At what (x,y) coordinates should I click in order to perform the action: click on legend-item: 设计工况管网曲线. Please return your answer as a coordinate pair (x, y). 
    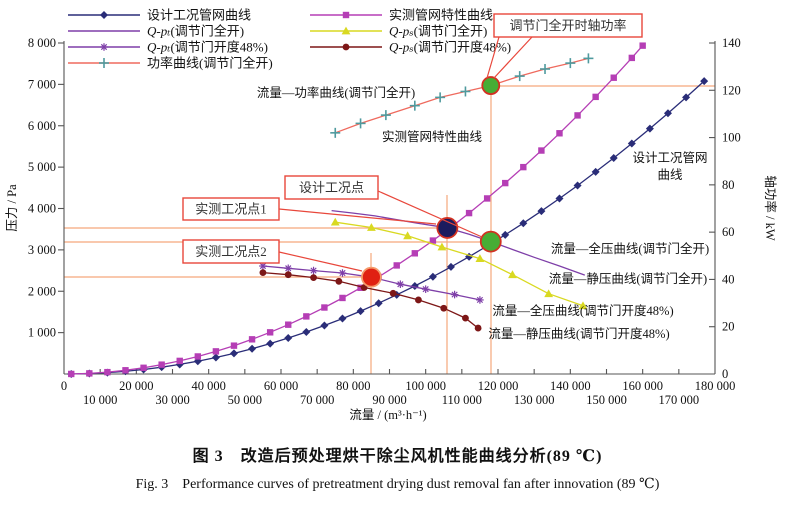
    Looking at the image, I should click on (159, 15).